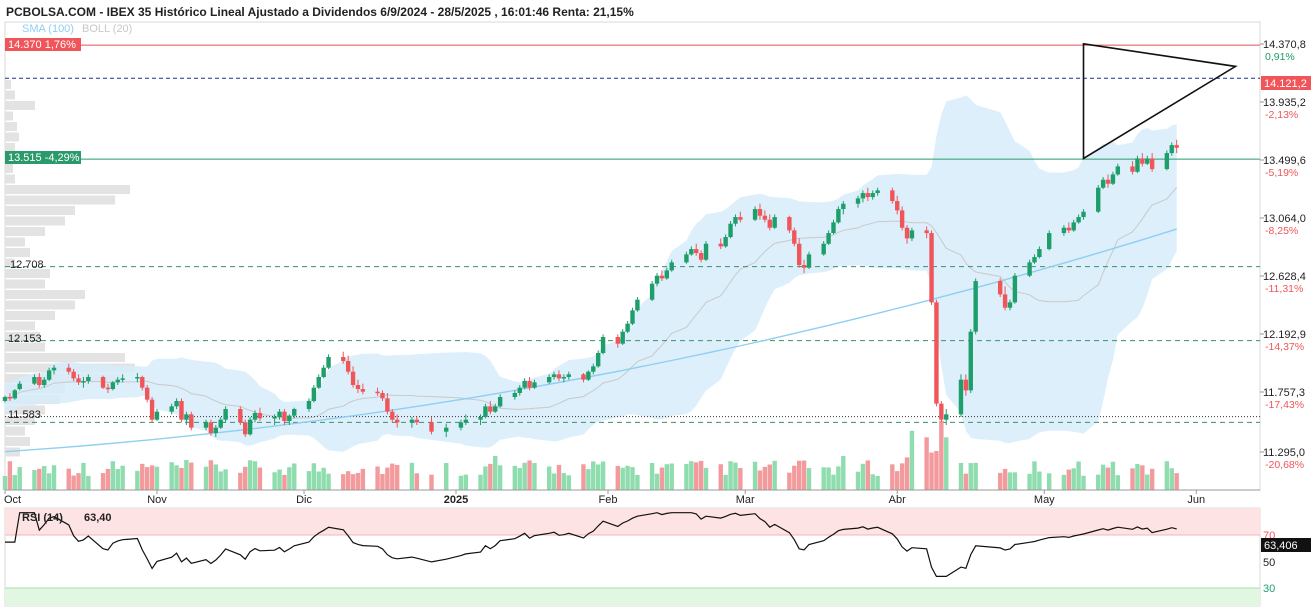  I want to click on level-11583-label: 11.583, so click(24, 415).